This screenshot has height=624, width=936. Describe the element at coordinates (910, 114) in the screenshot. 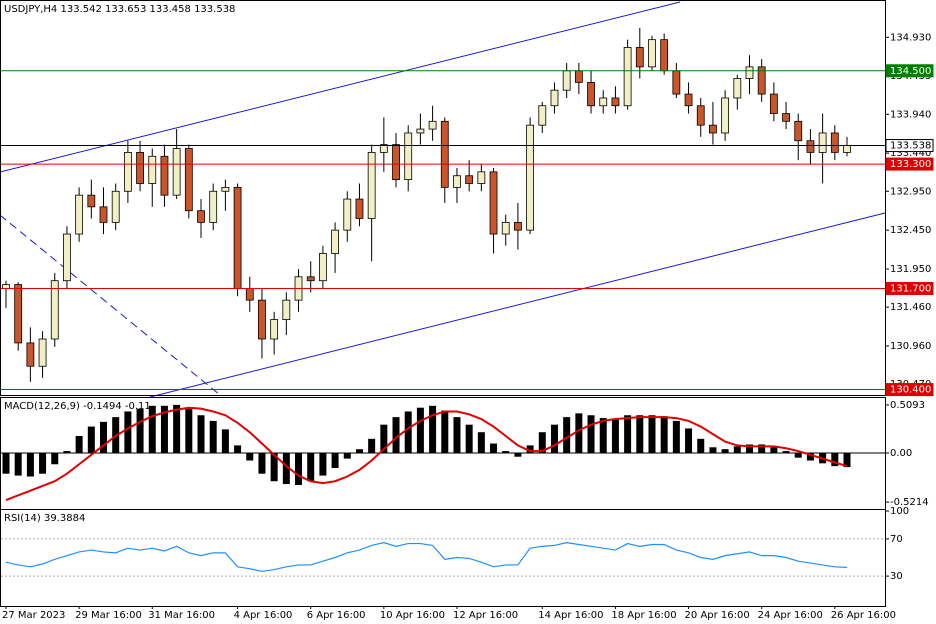

I see `y-tick-label: 133.940` at that location.